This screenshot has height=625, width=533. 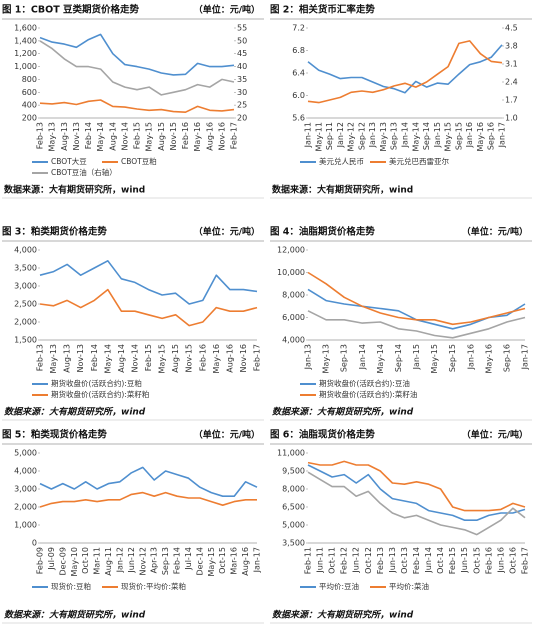 I want to click on x-tick-label: Jan-15, so click(x=437, y=135).